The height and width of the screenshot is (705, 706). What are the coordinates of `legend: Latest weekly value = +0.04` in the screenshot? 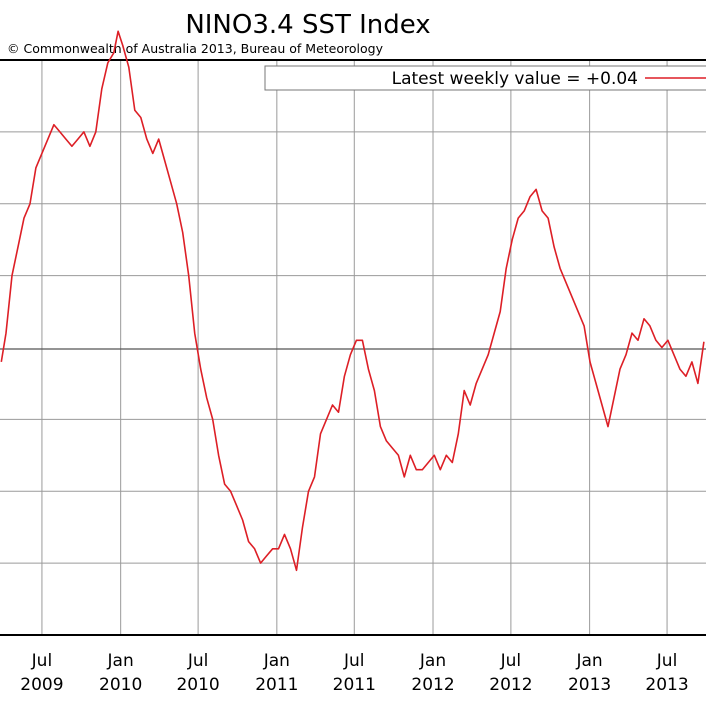 It's located at (485, 78).